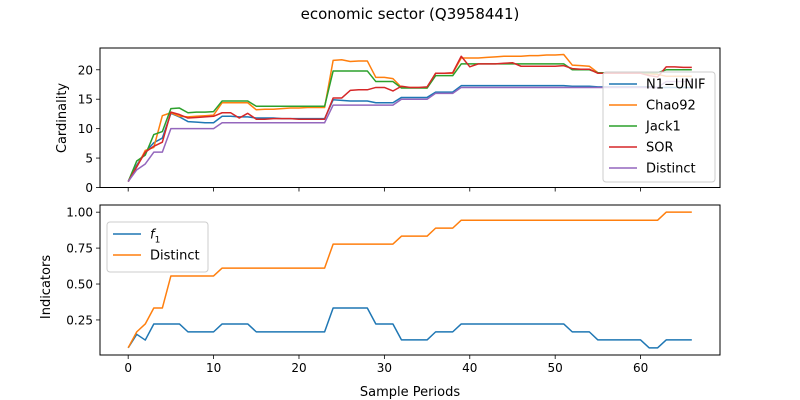  Describe the element at coordinates (85, 70) in the screenshot. I see `cardinality-y-tick-label: 20` at that location.